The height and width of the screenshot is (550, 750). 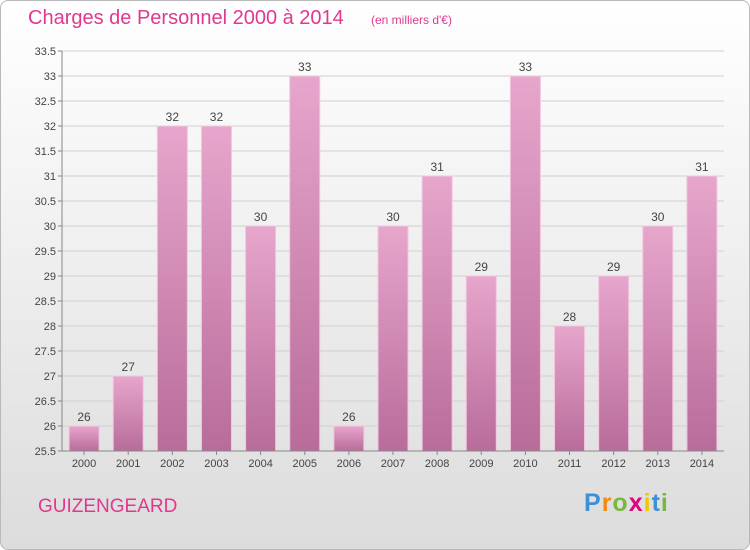 I want to click on x-tick-label: 2014, so click(x=702, y=464).